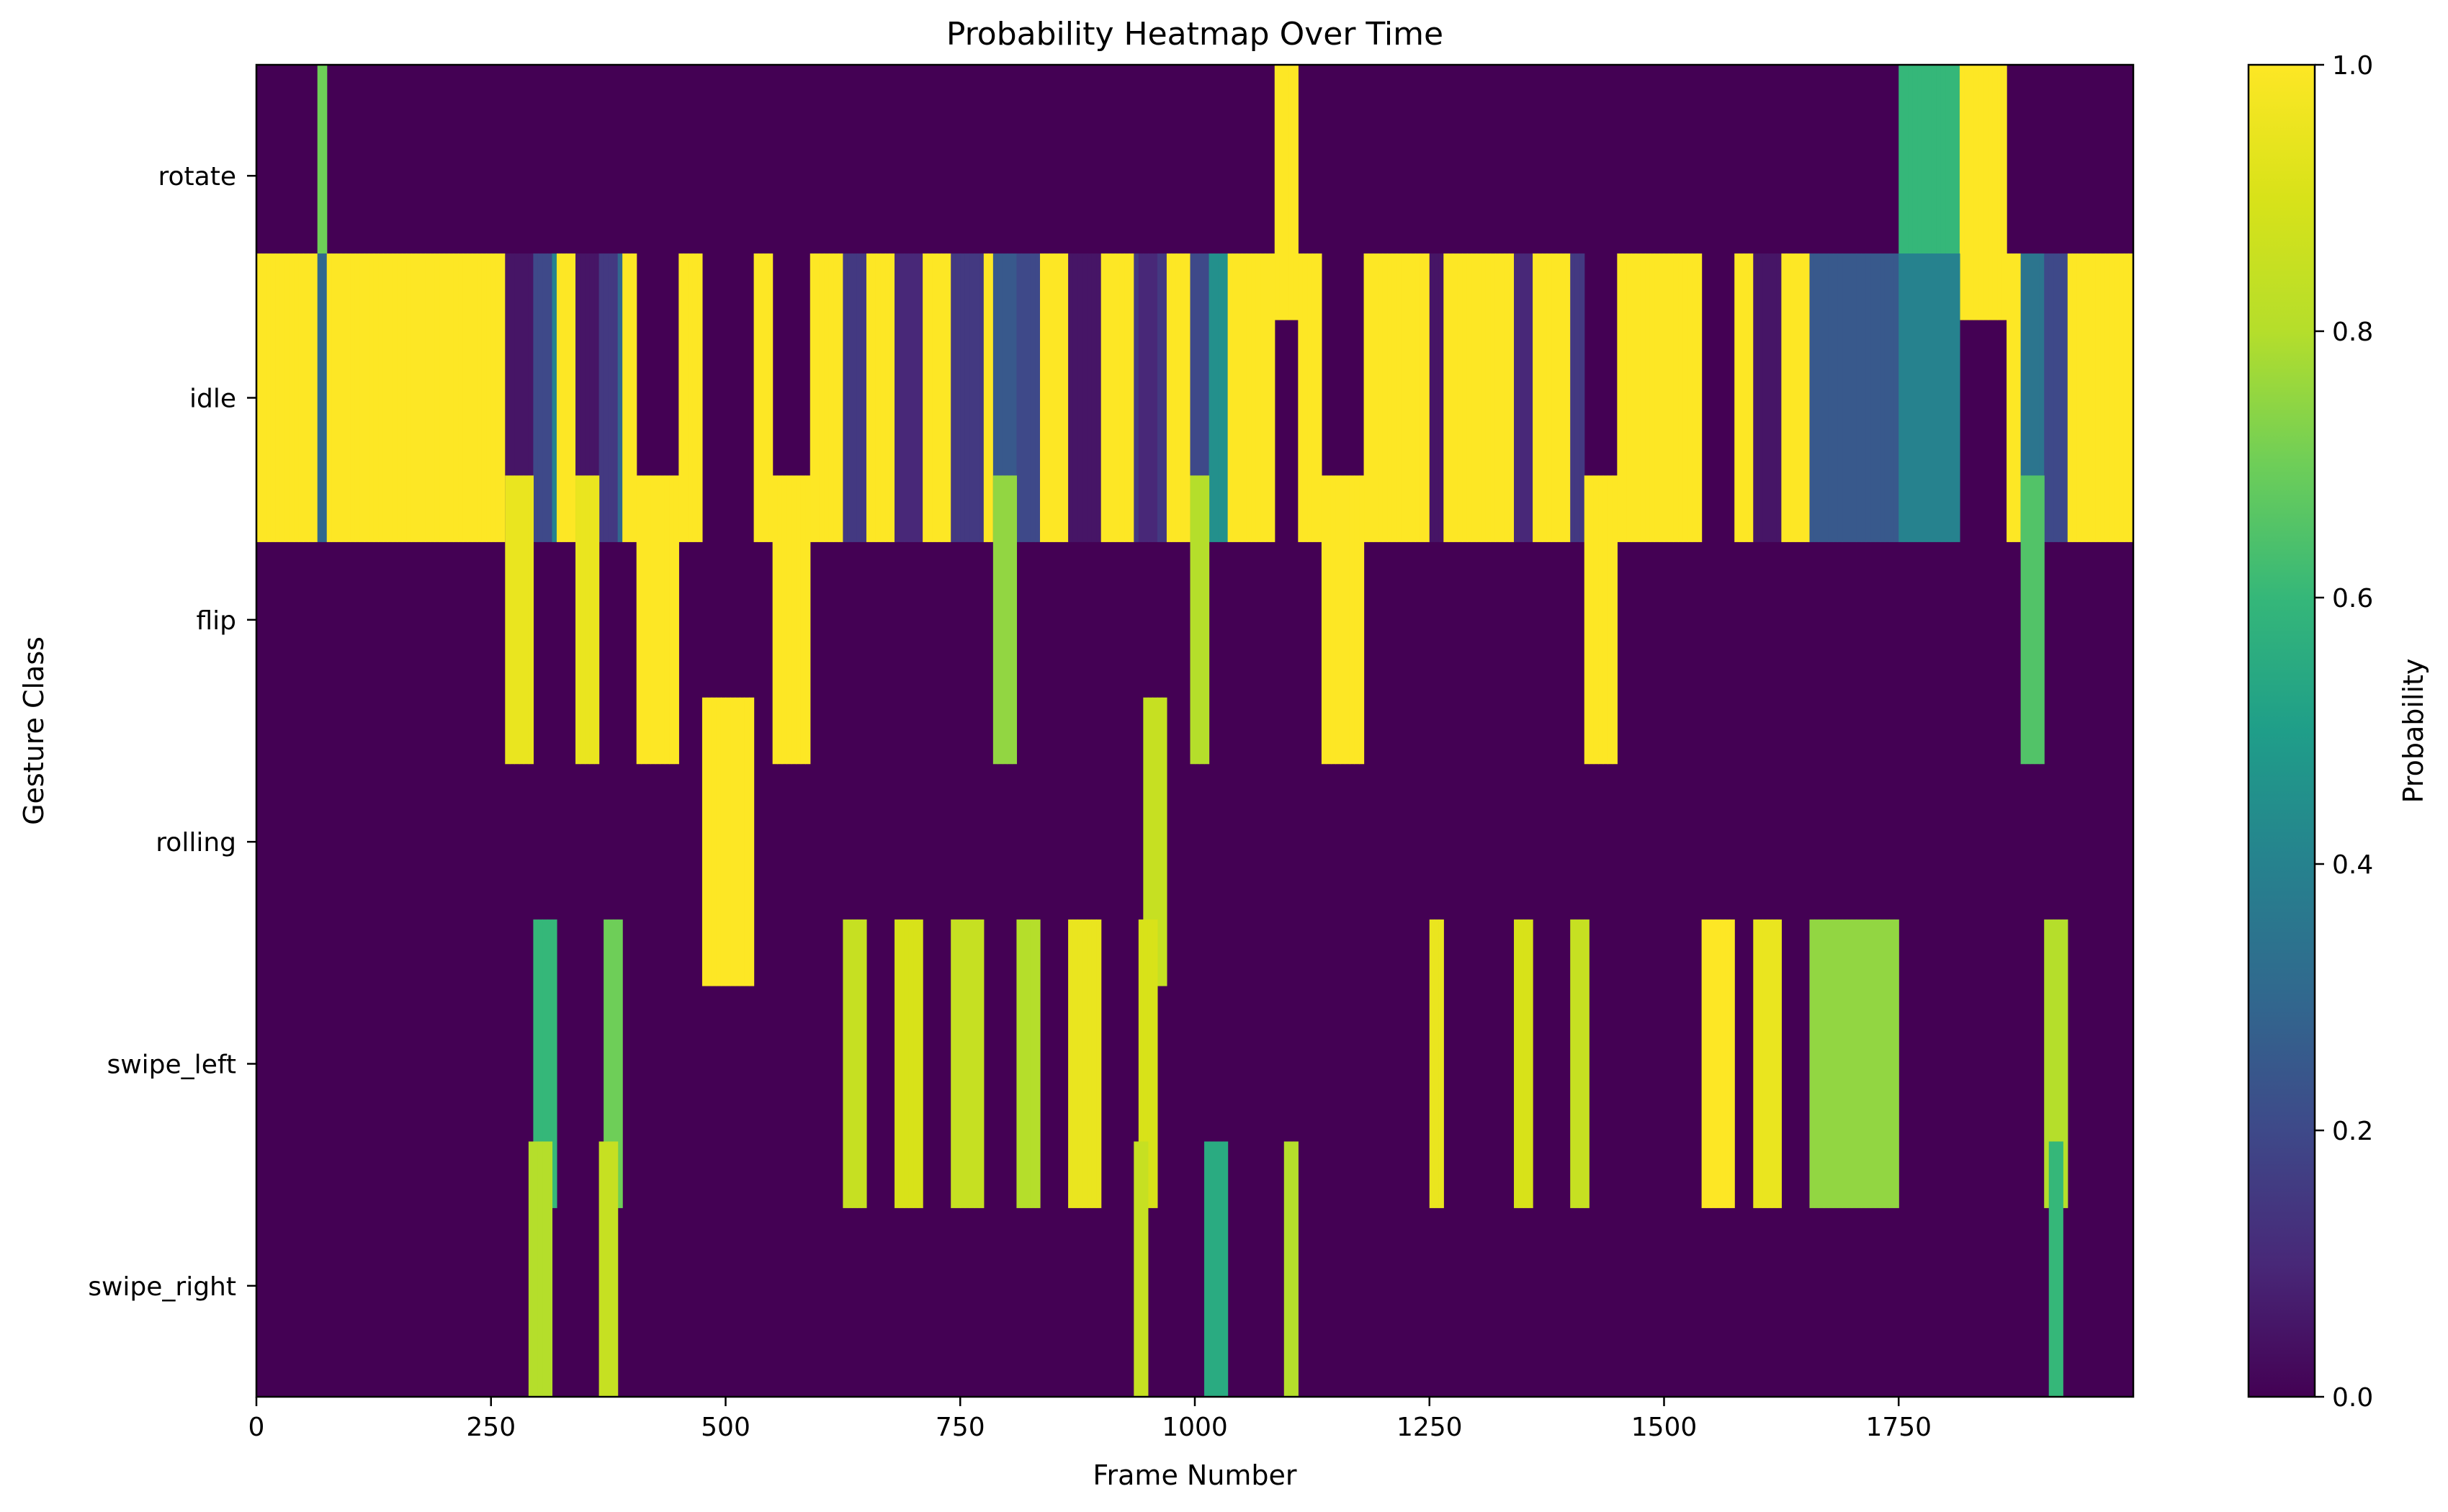  I want to click on y-axis-label: Gesture Class, so click(34, 730).